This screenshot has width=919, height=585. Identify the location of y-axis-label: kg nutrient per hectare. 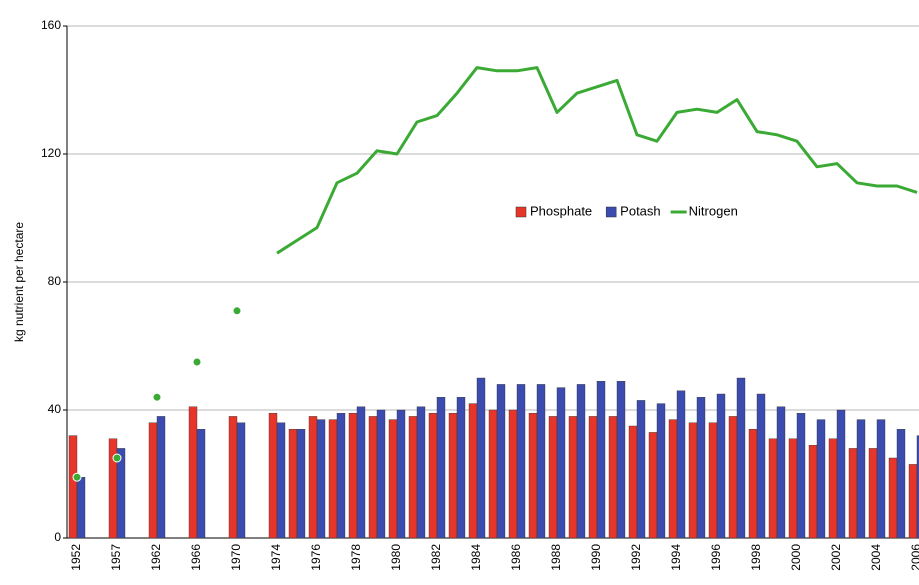
(19, 282).